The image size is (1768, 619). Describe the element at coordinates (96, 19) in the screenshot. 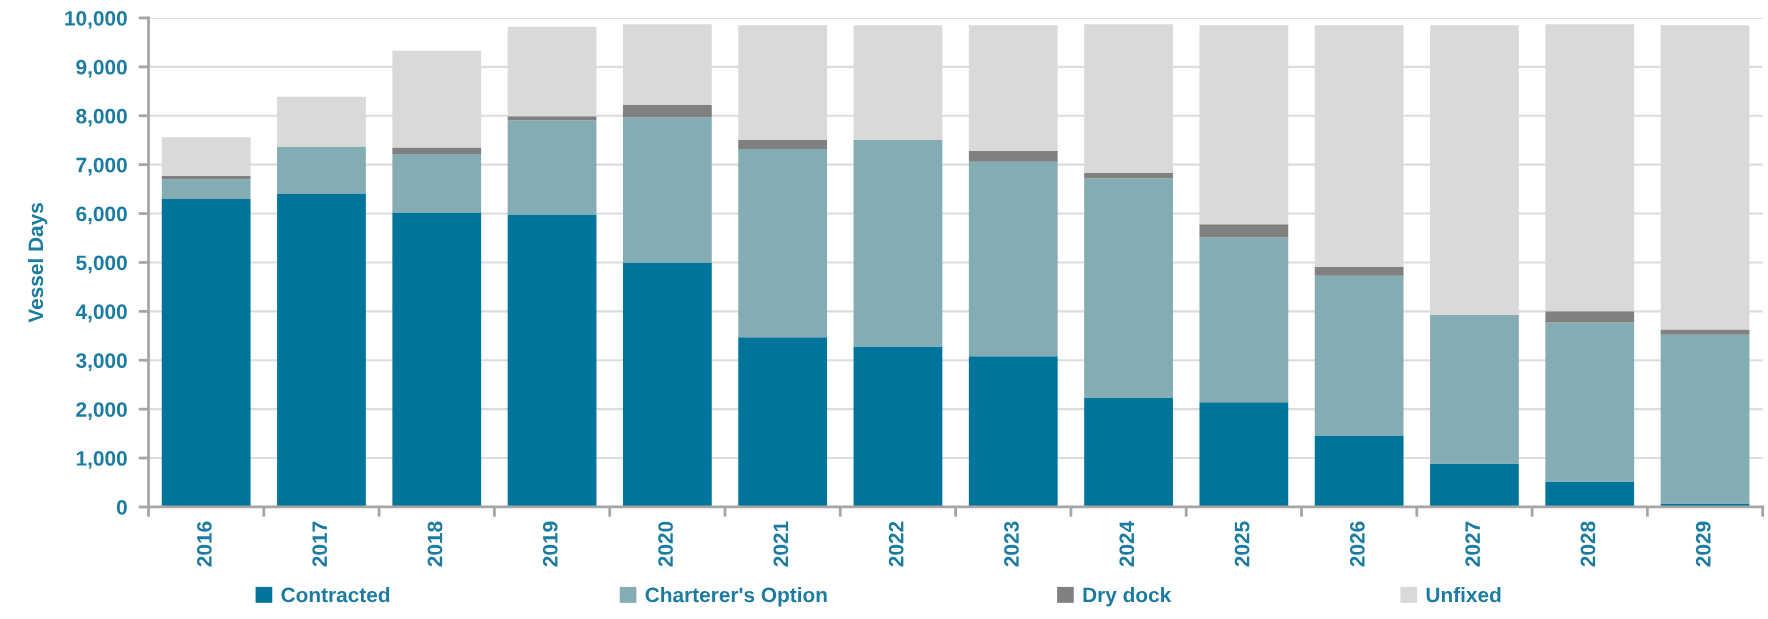

I see `y-tick-label: 10,000` at that location.